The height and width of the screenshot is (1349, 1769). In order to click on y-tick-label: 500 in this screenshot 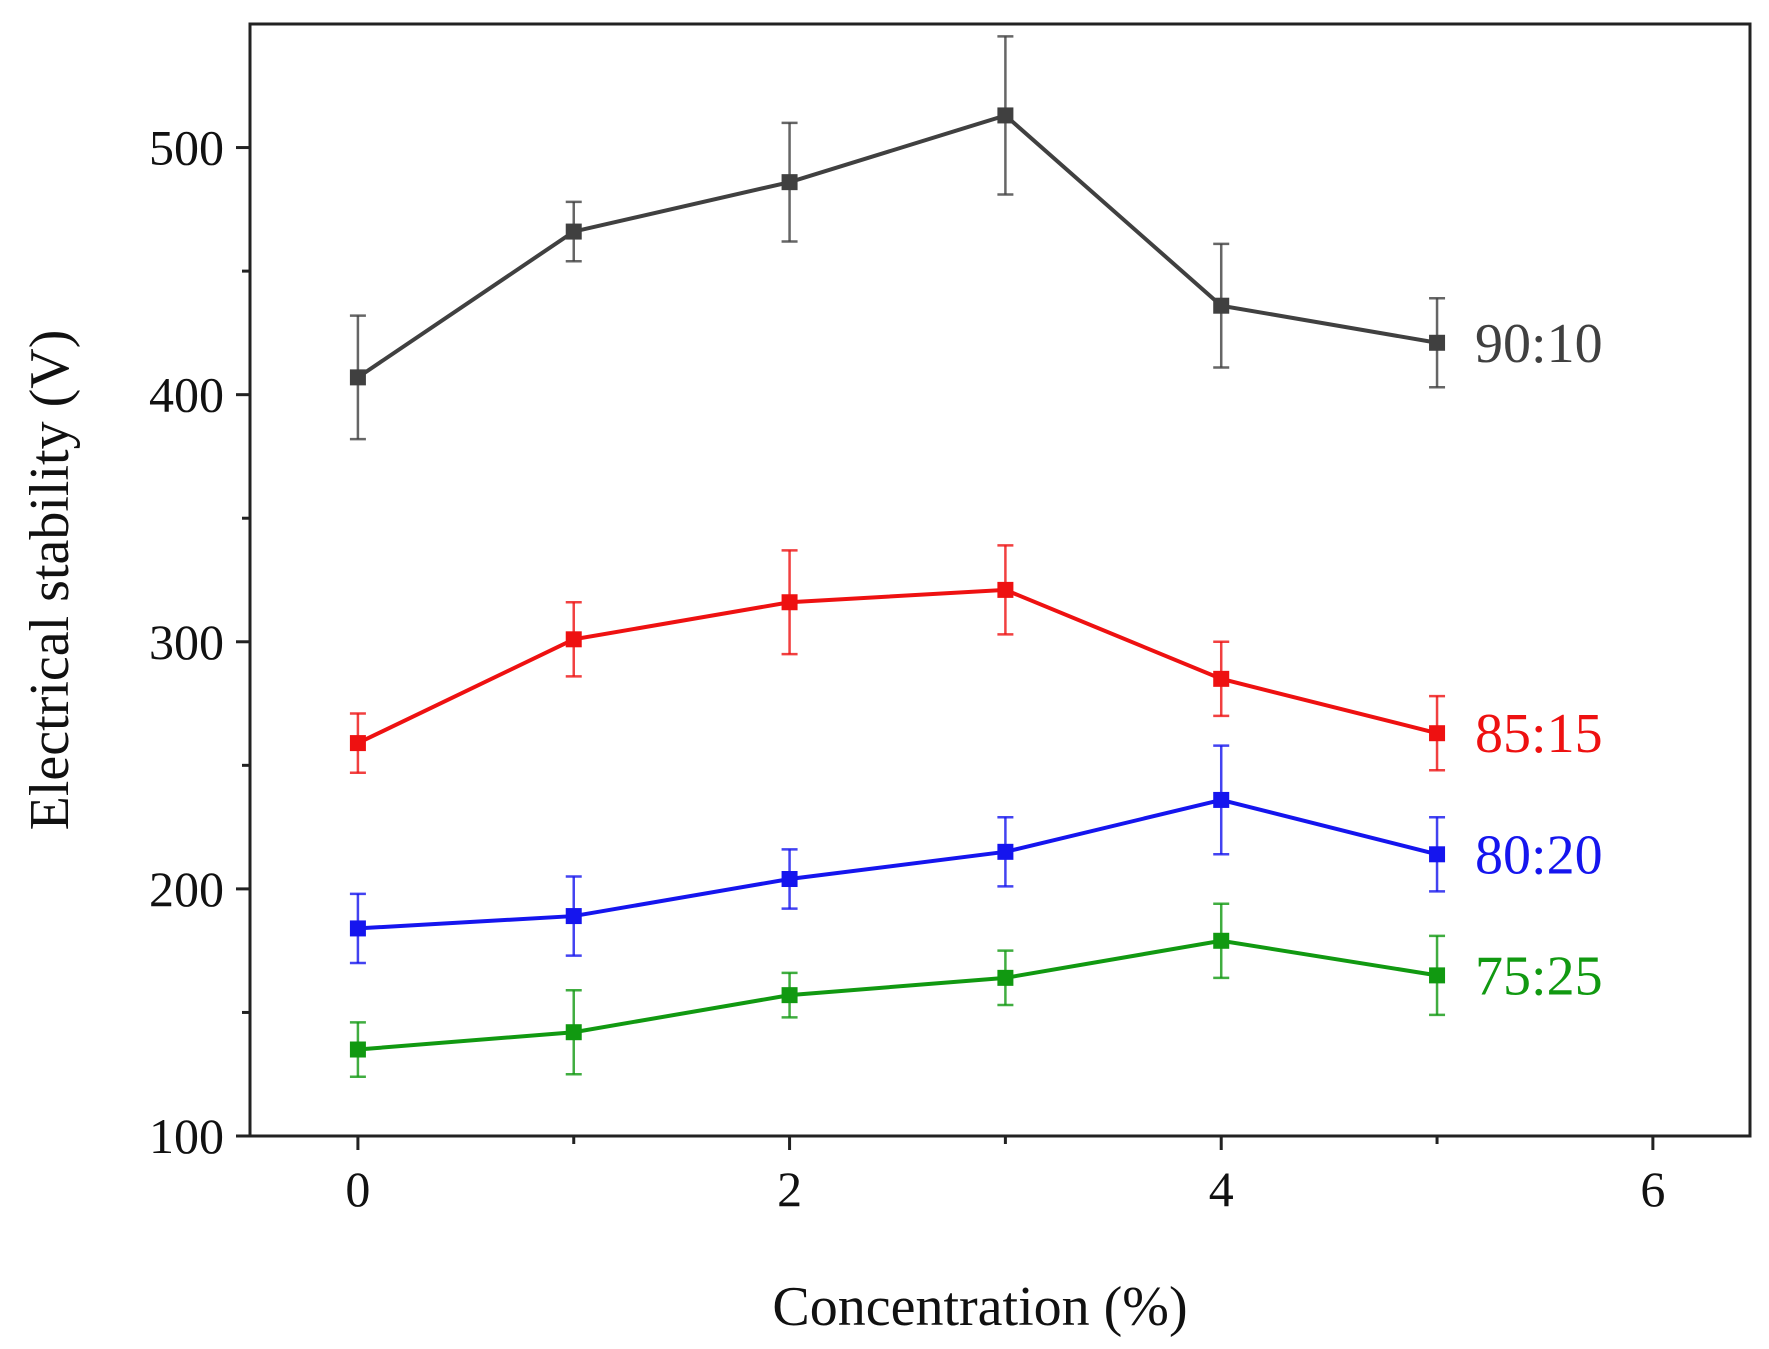, I will do `click(186, 148)`.